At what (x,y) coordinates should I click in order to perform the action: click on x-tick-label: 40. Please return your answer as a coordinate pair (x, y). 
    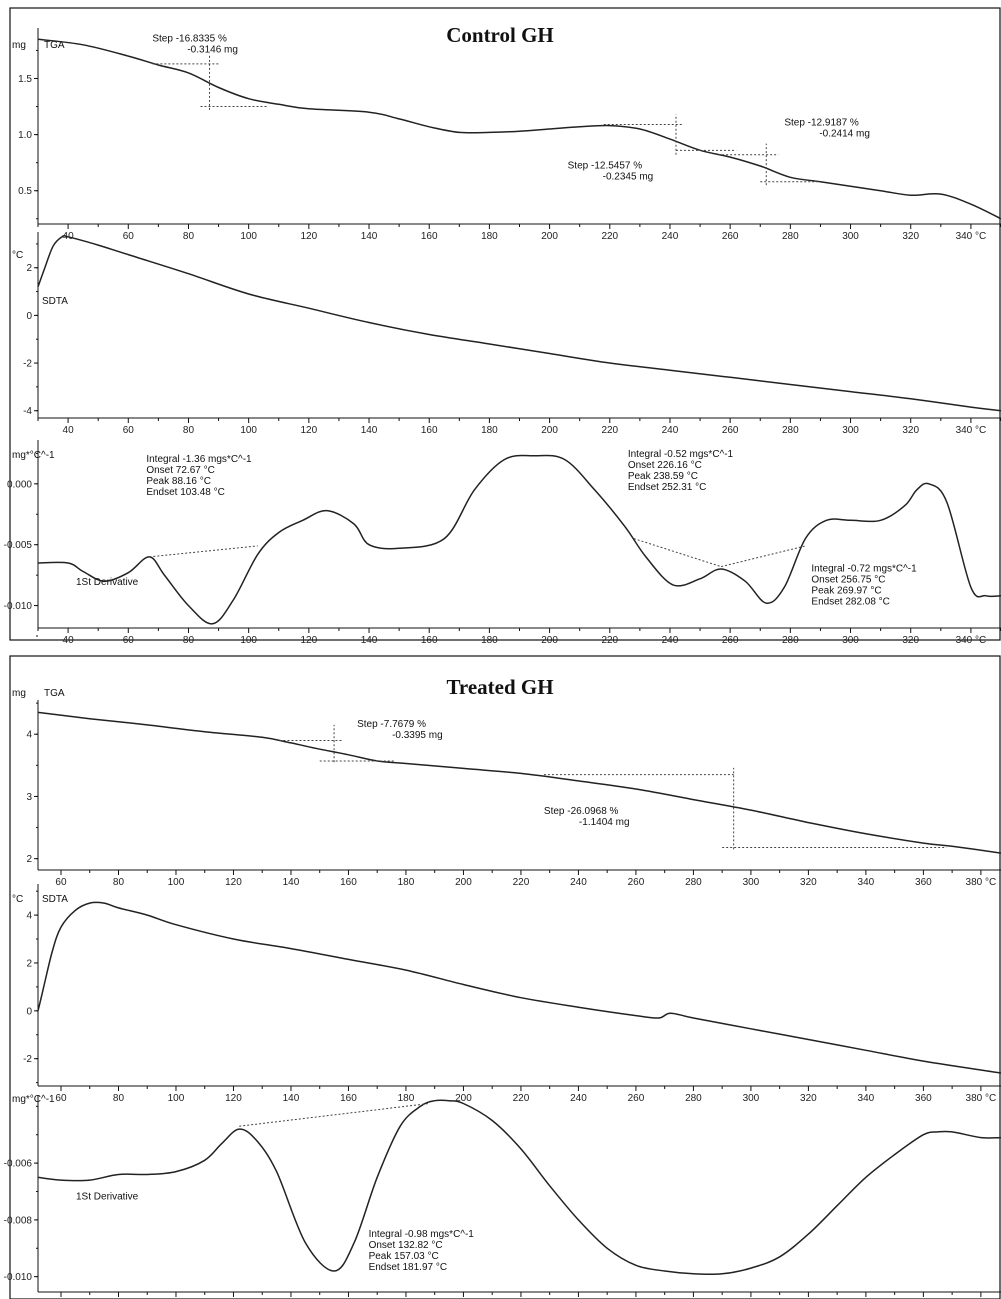
    Looking at the image, I should click on (69, 430).